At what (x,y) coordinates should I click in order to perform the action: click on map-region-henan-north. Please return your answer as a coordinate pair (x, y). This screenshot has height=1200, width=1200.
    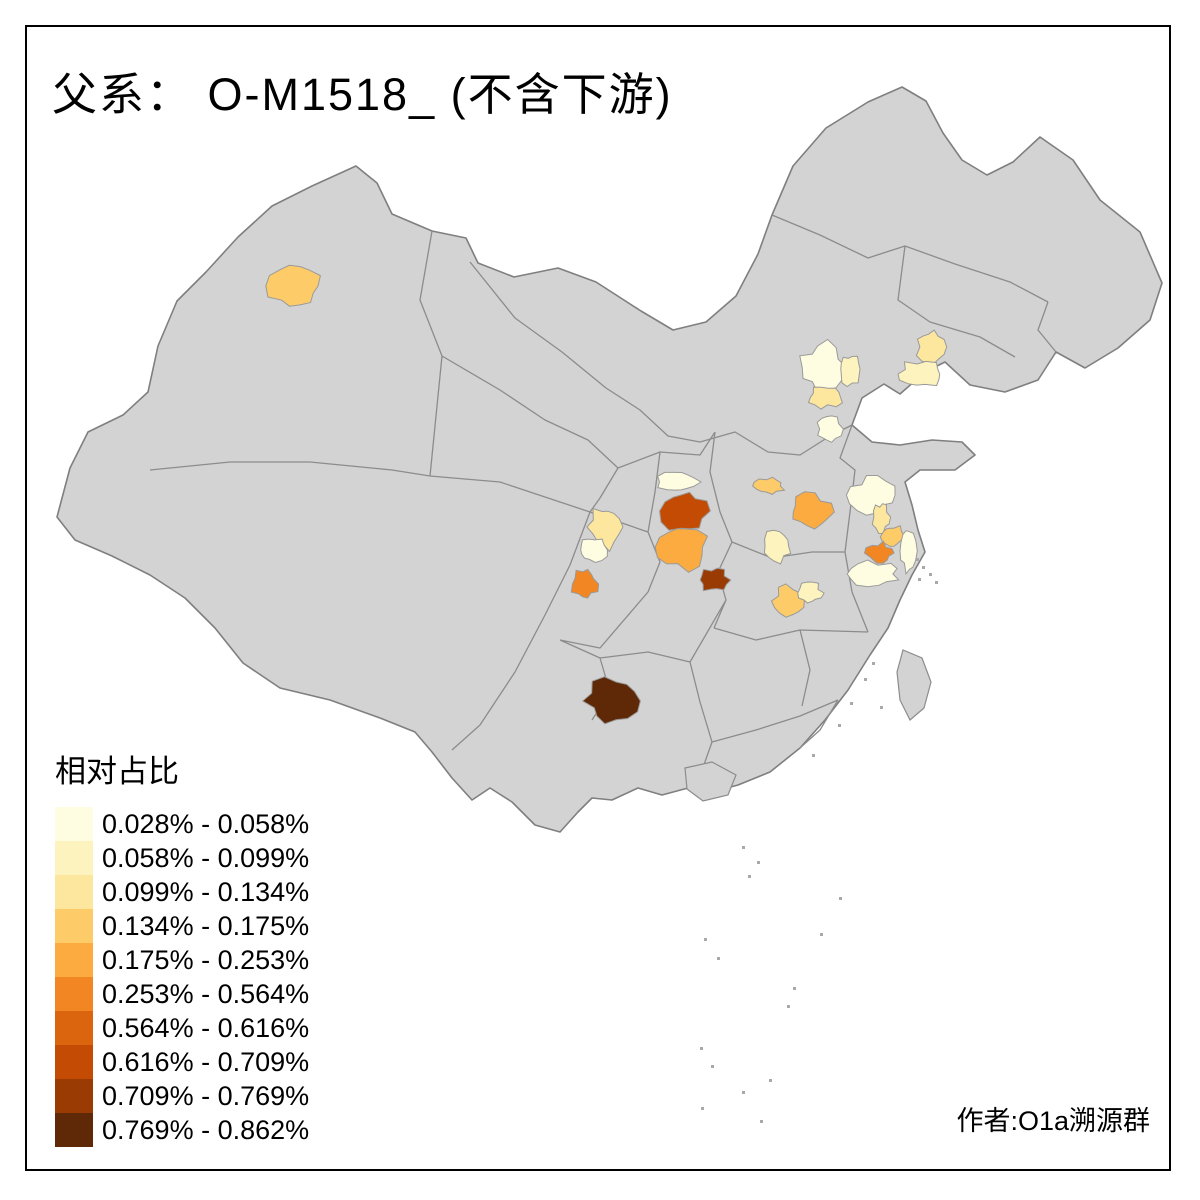
    Looking at the image, I should click on (768, 485).